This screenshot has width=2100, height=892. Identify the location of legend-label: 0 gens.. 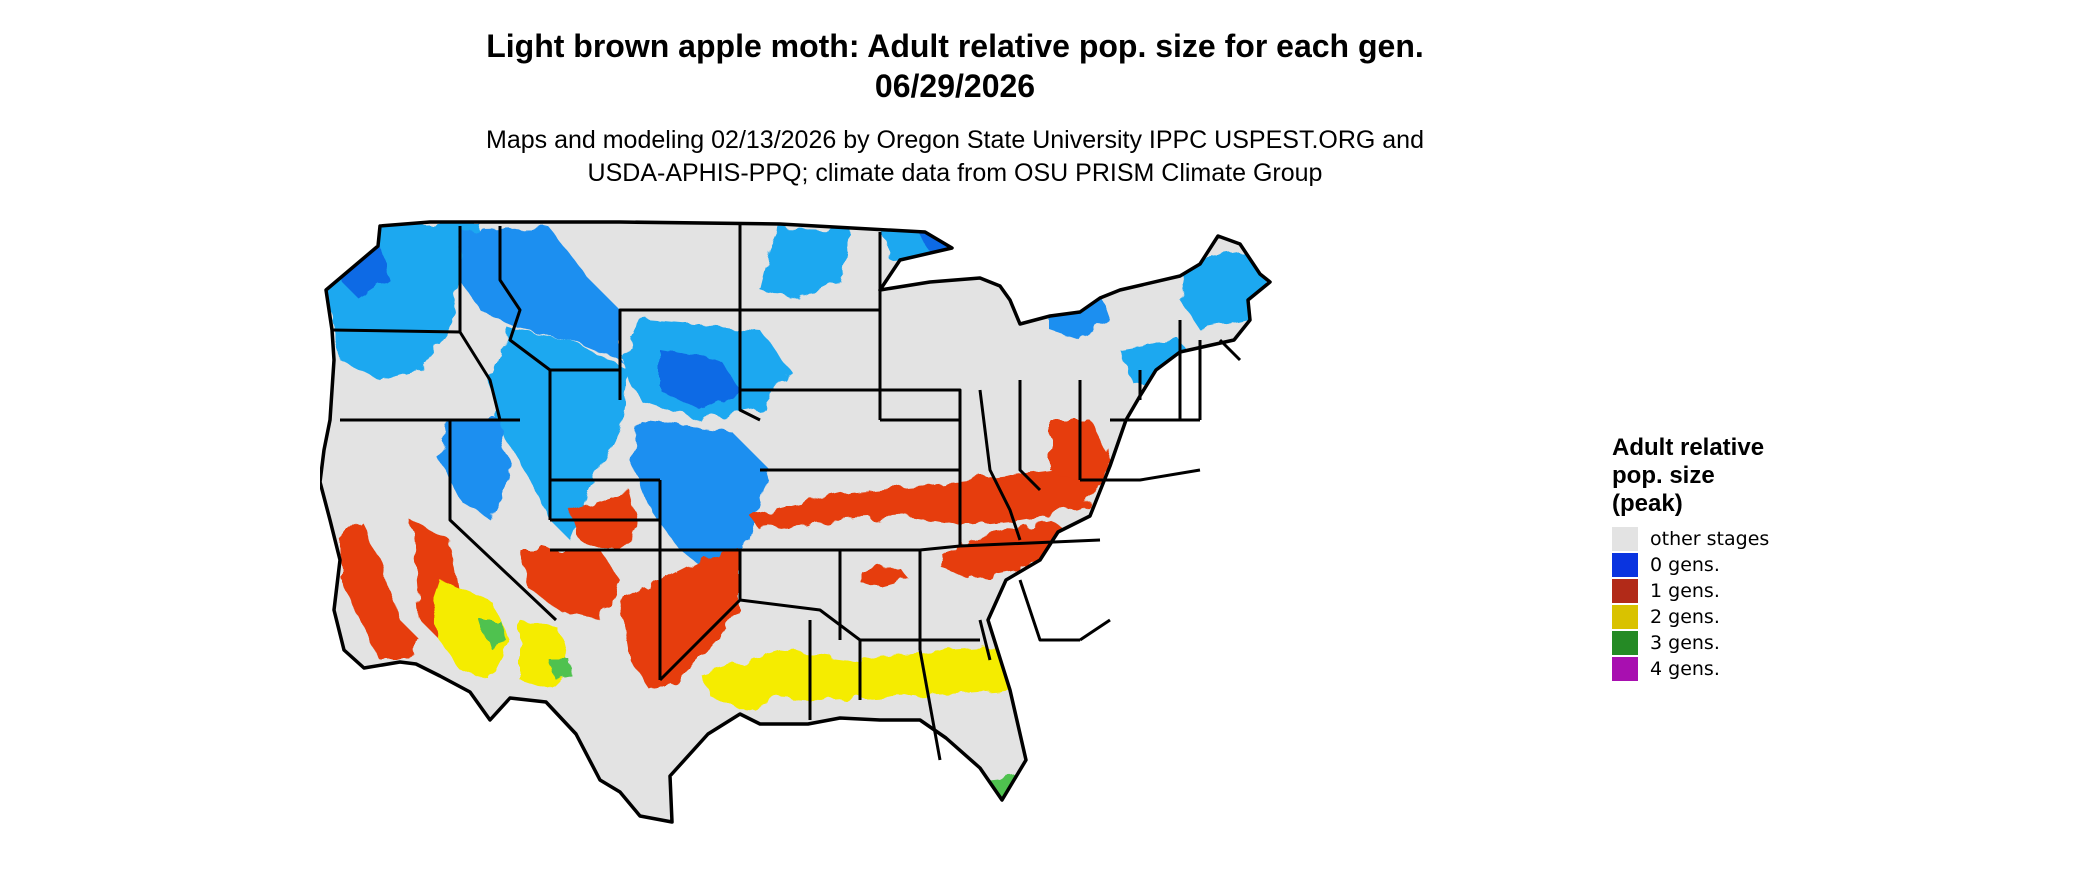
(1685, 565).